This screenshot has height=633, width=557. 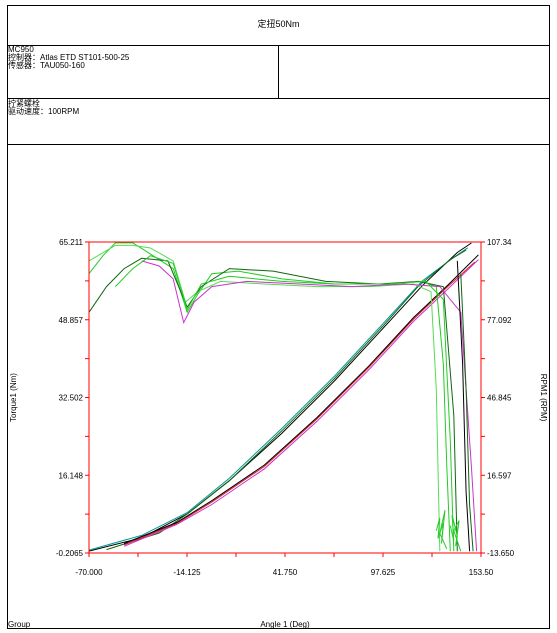 What do you see at coordinates (46, 65) in the screenshot?
I see `sensor-label: 传感器：TAU050-160` at bounding box center [46, 65].